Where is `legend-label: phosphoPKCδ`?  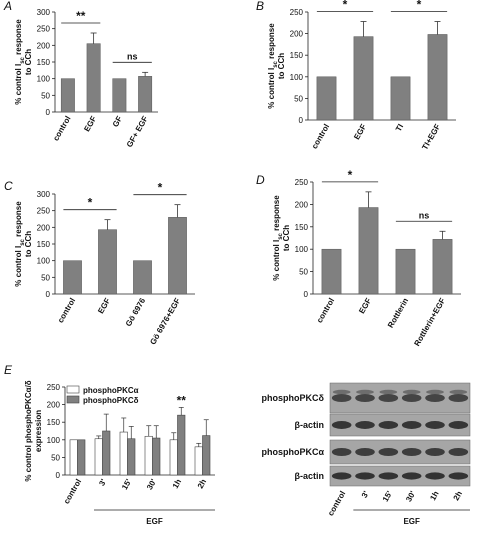
legend-label: phosphoPKCδ is located at coordinates (111, 400).